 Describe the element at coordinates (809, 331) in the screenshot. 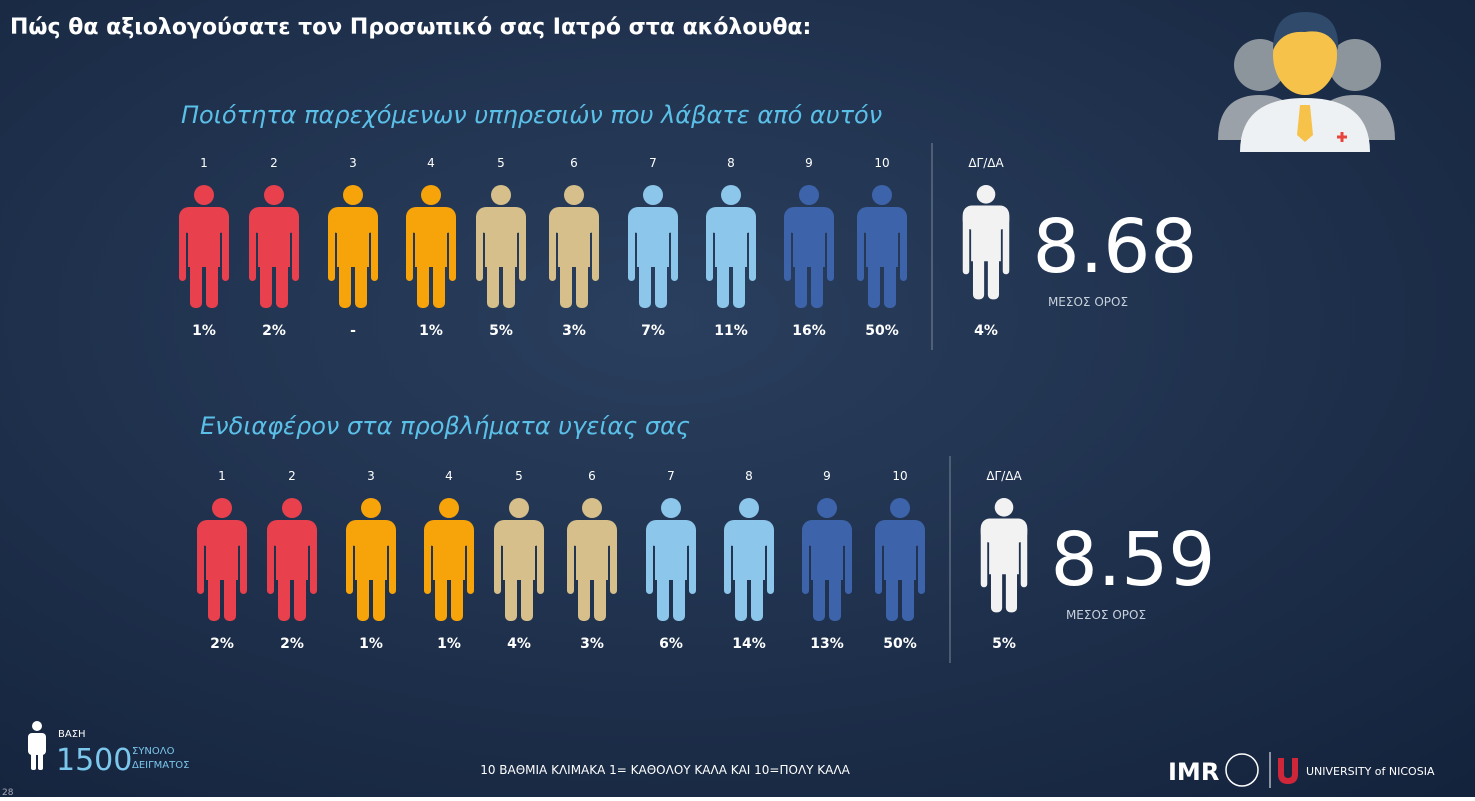

I see `percent-label: 16%` at that location.